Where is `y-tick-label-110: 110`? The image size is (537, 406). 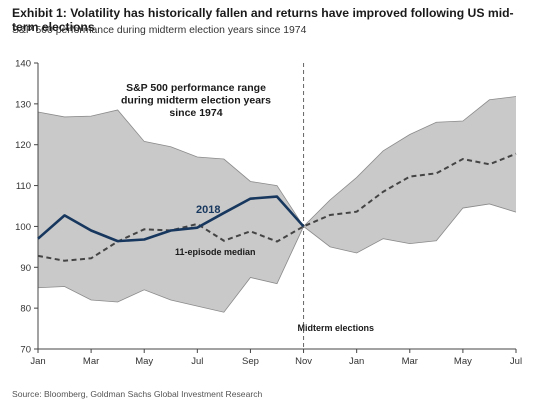 y-tick-label-110: 110 is located at coordinates (23, 186).